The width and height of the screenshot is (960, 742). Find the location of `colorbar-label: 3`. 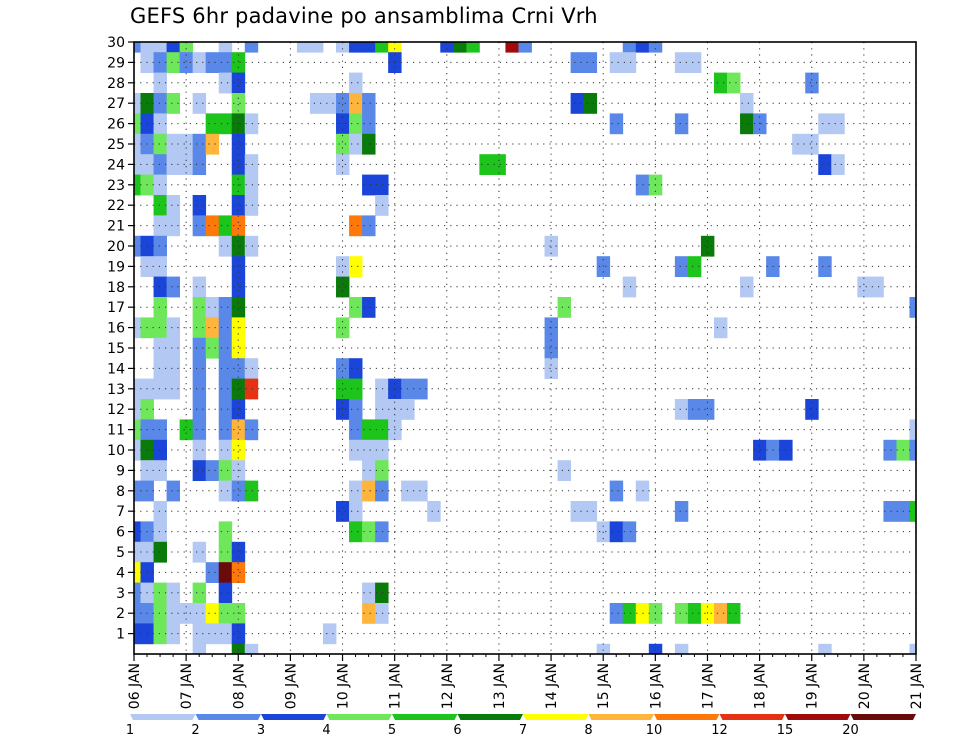

colorbar-label: 3 is located at coordinates (261, 730).